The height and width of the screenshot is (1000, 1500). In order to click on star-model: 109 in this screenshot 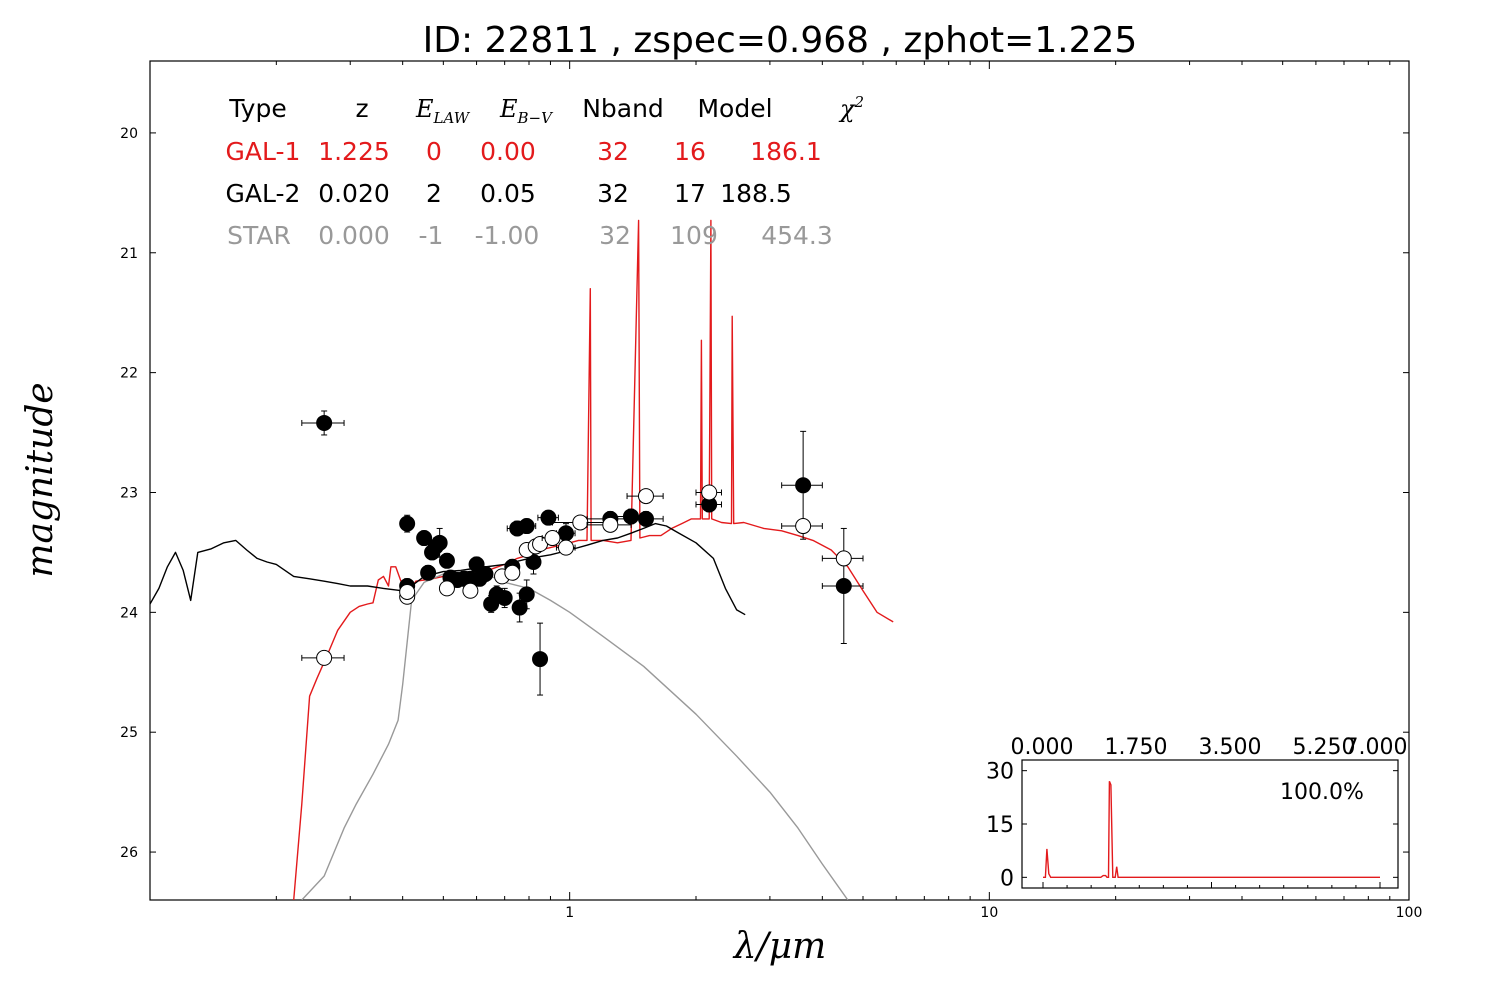, I will do `click(694, 235)`.